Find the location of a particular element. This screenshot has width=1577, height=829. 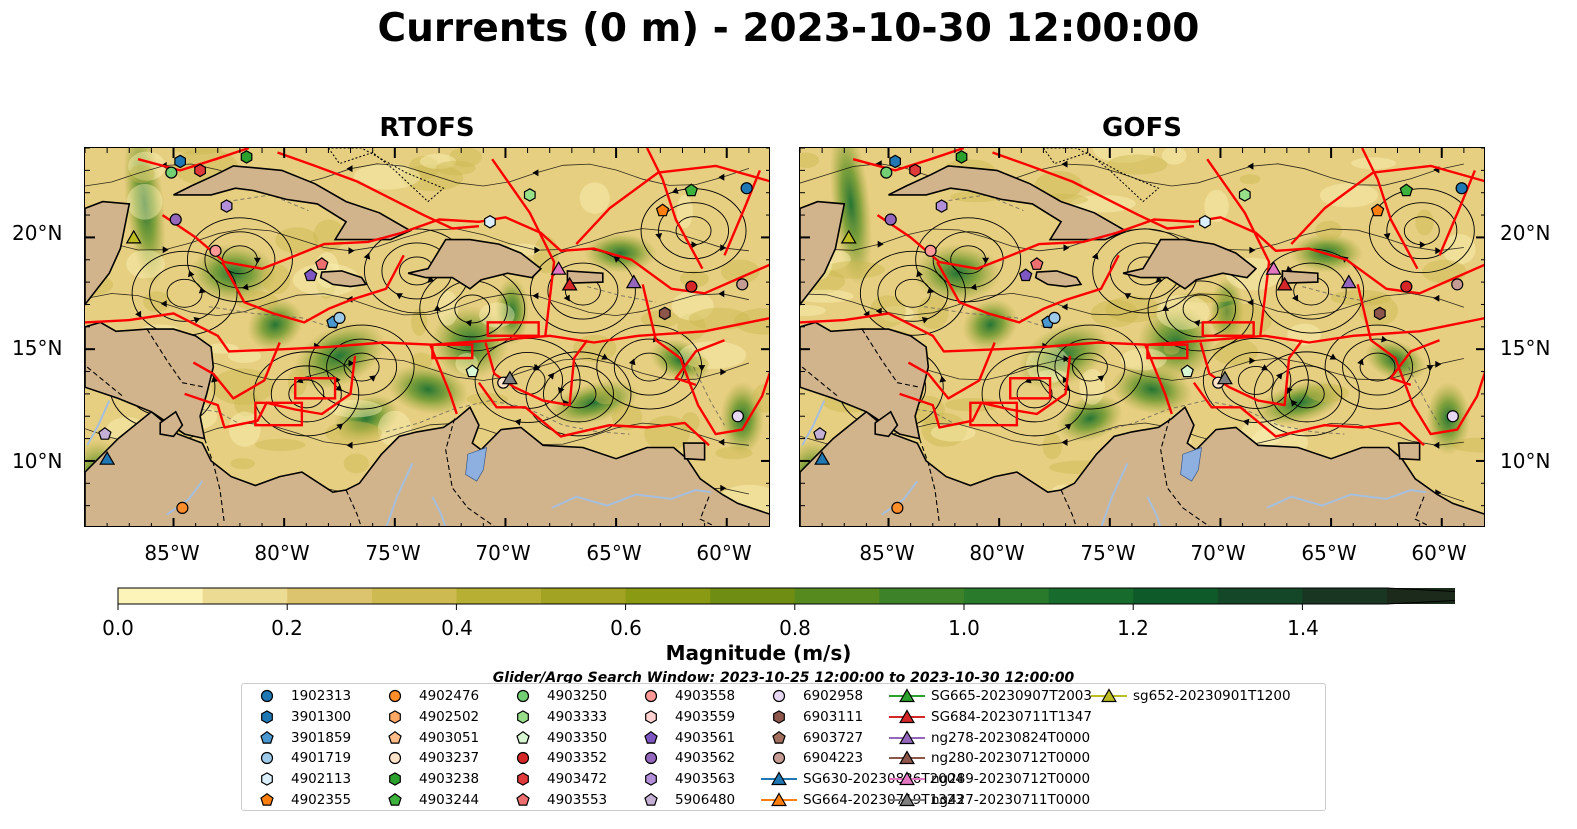

legend-entry: 6903727 is located at coordinates (811, 738).